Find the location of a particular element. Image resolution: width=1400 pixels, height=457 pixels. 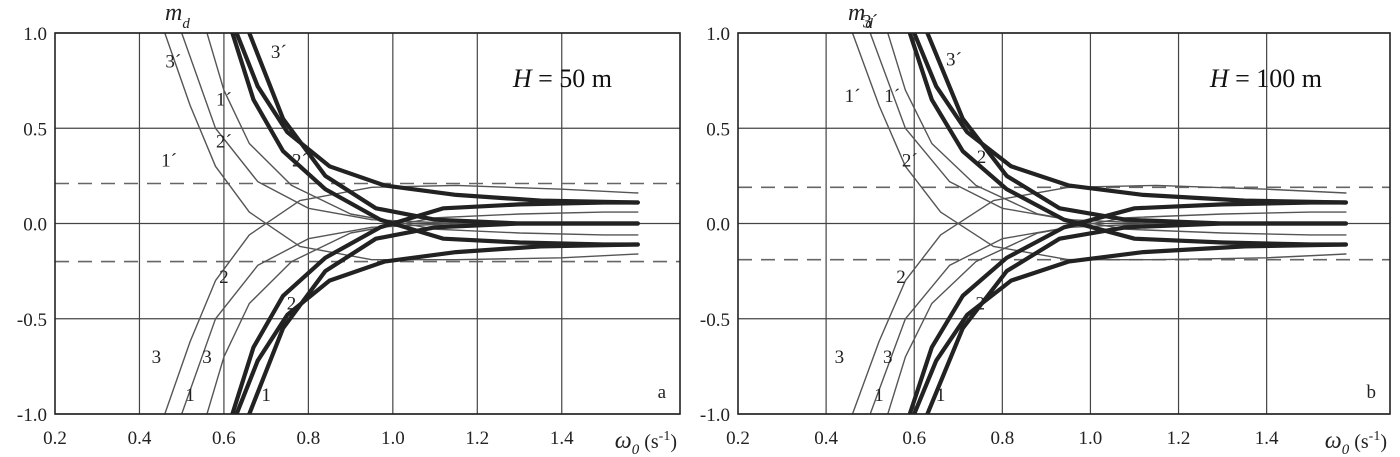

height-annotation: H = 100 m is located at coordinates (1265, 78).